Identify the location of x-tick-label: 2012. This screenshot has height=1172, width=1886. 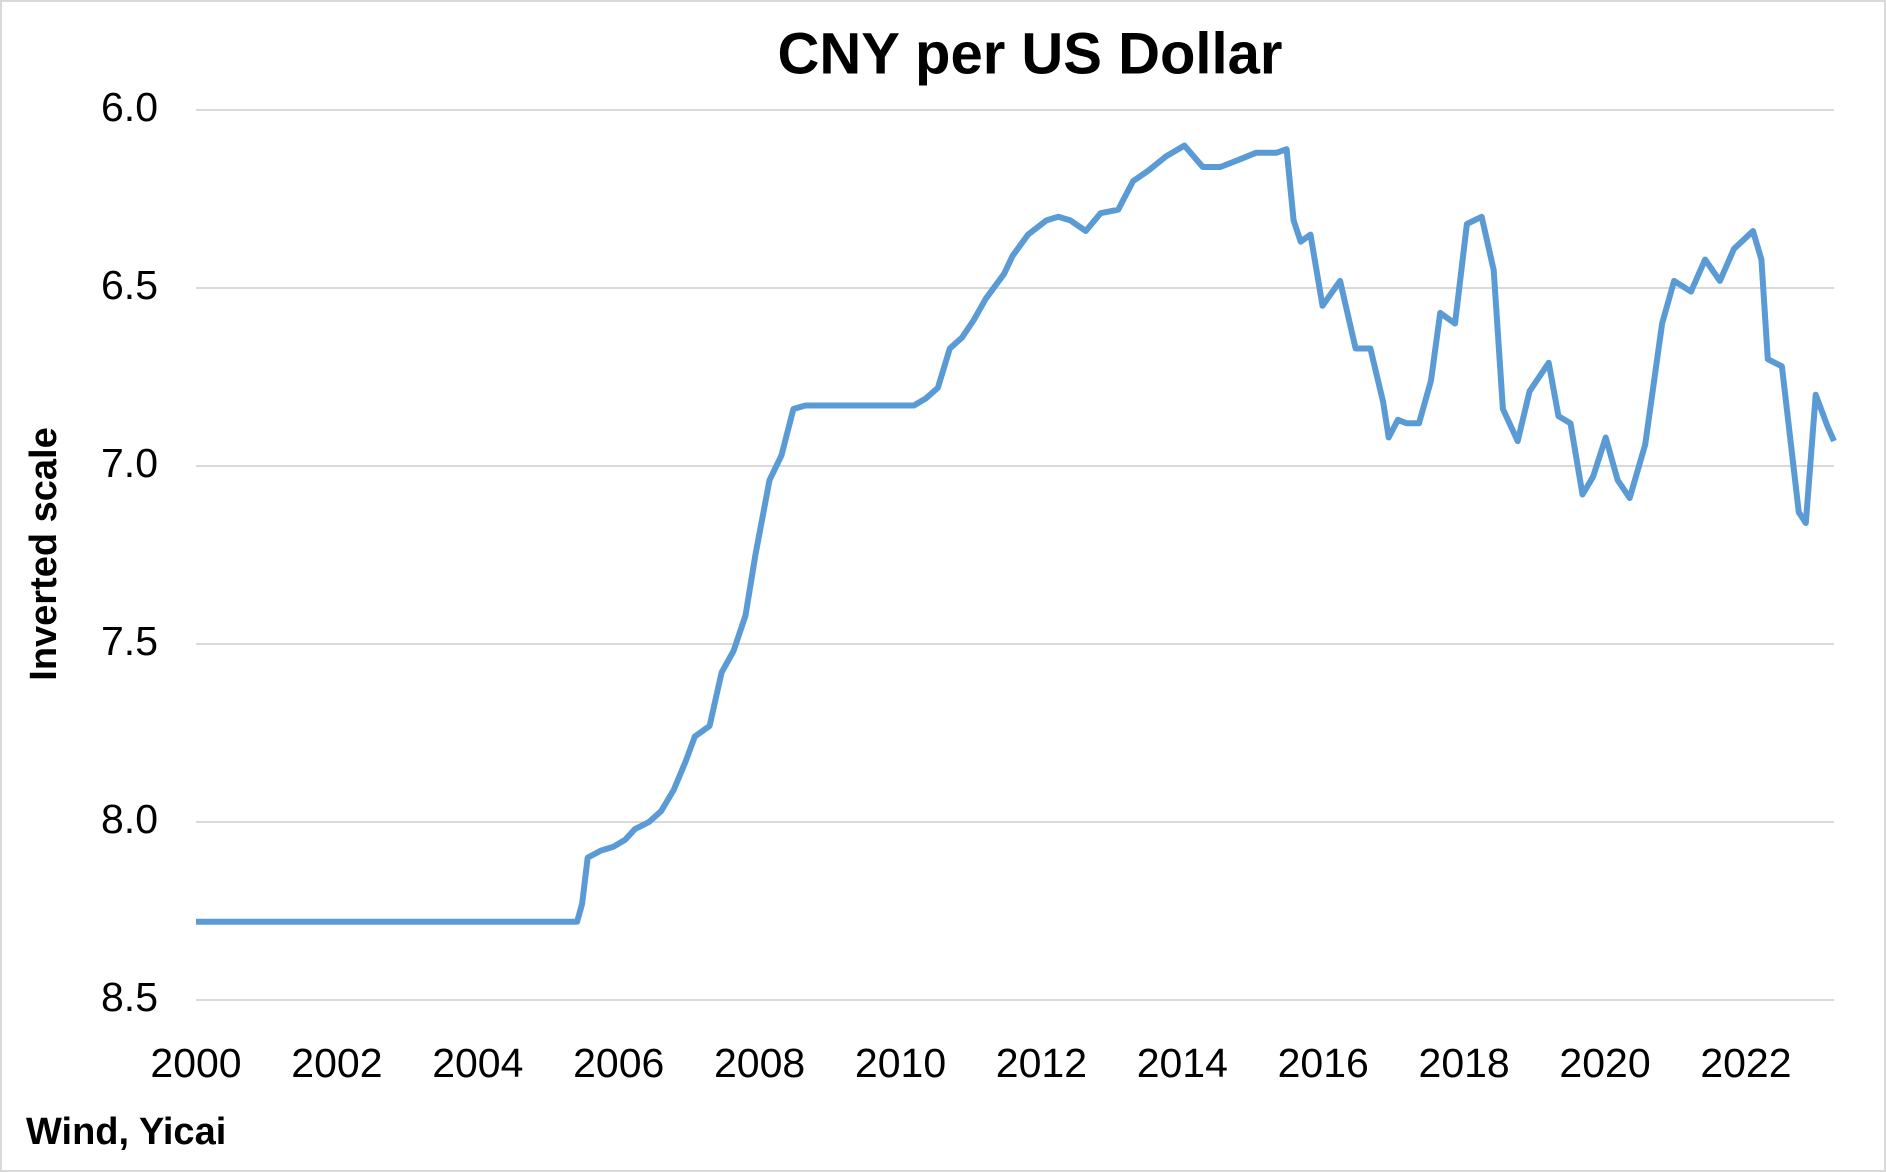
(1041, 1063).